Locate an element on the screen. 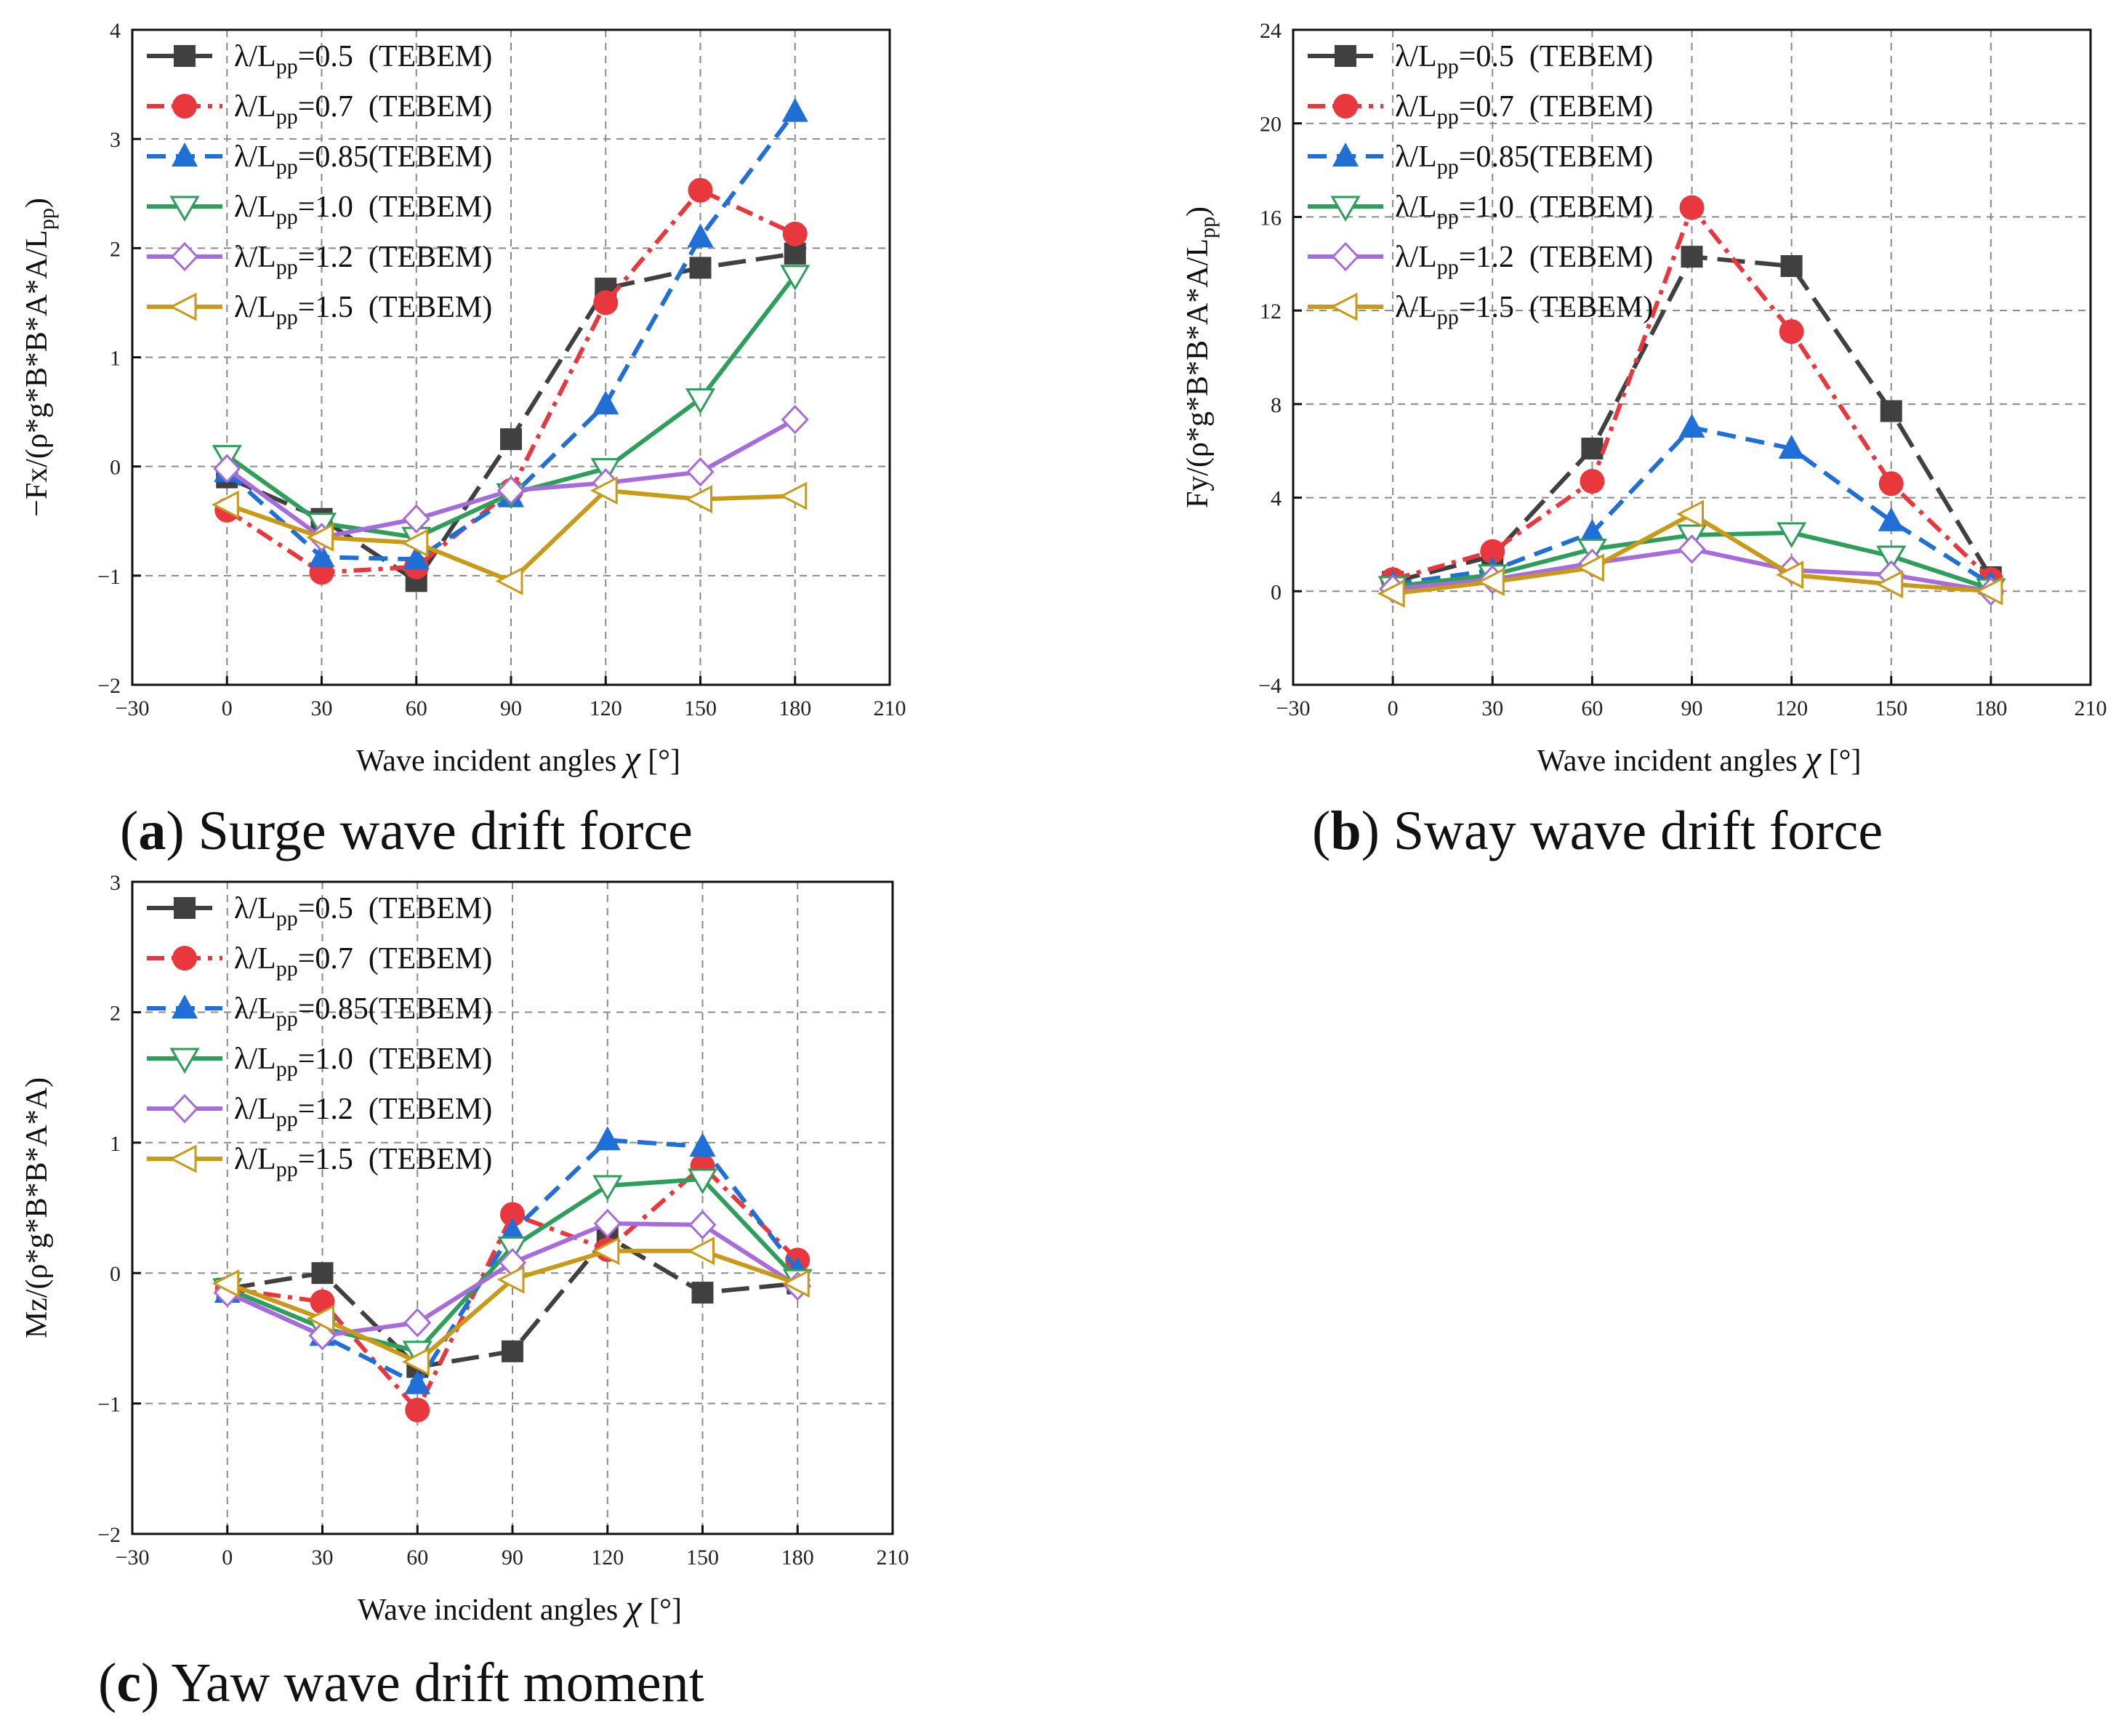  y-tick-label: 1 is located at coordinates (116, 1144).